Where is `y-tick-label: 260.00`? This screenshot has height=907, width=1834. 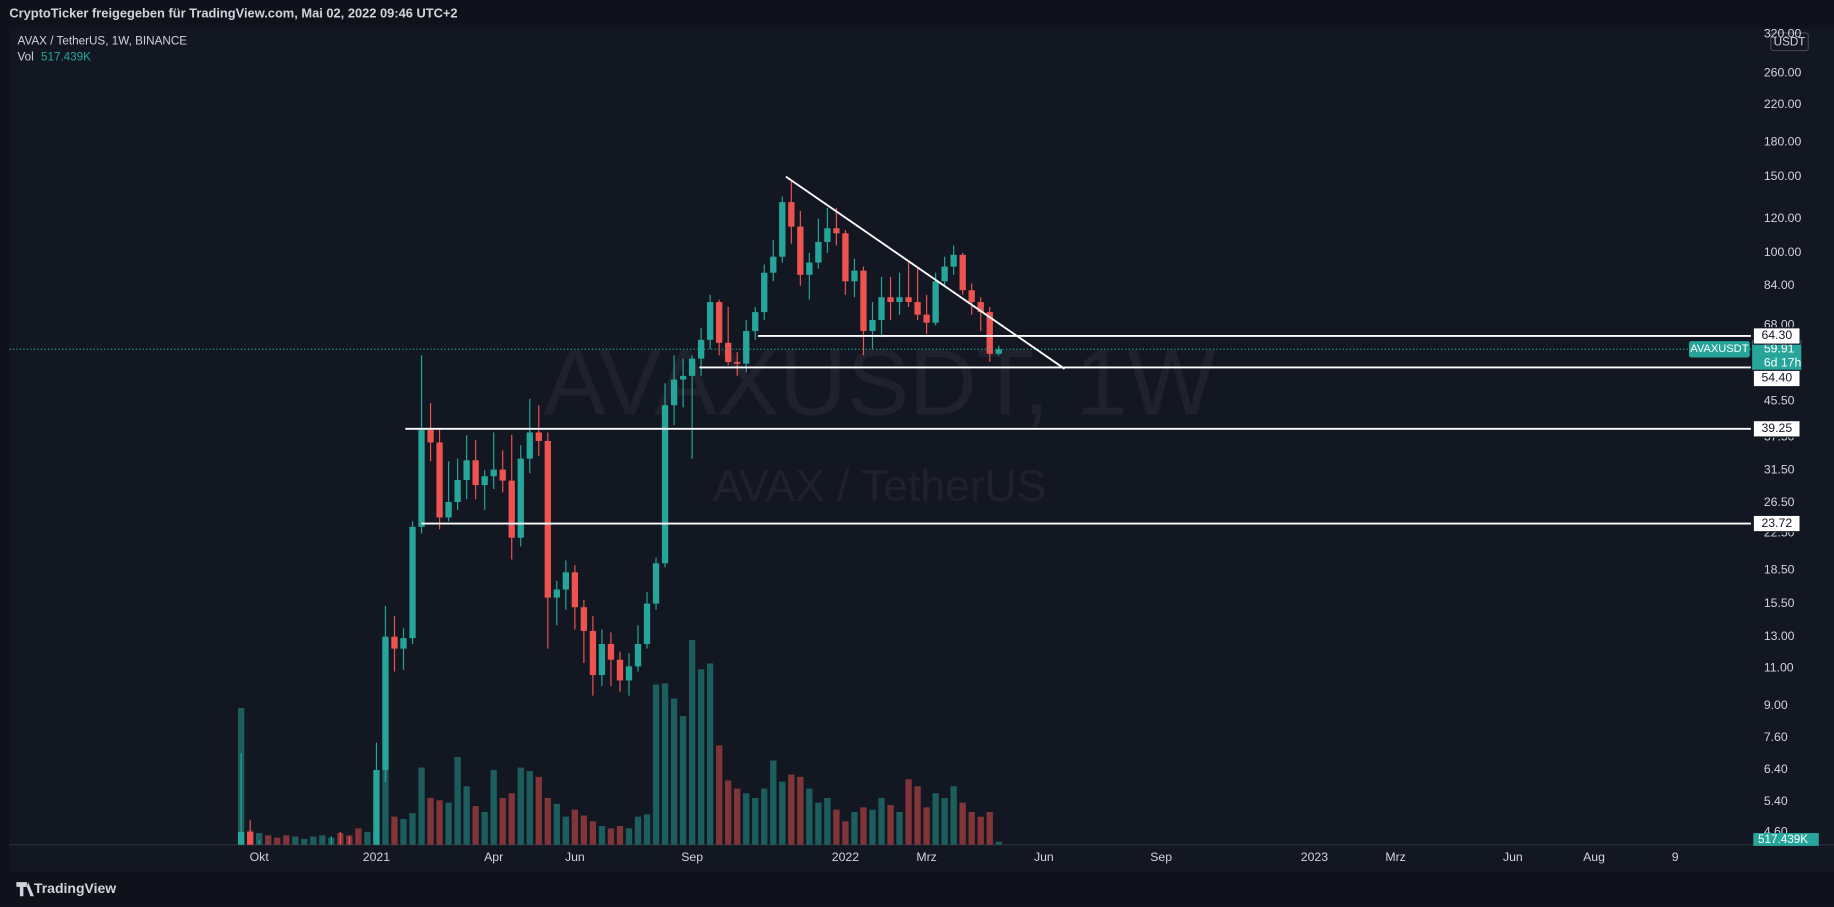 y-tick-label: 260.00 is located at coordinates (1783, 72).